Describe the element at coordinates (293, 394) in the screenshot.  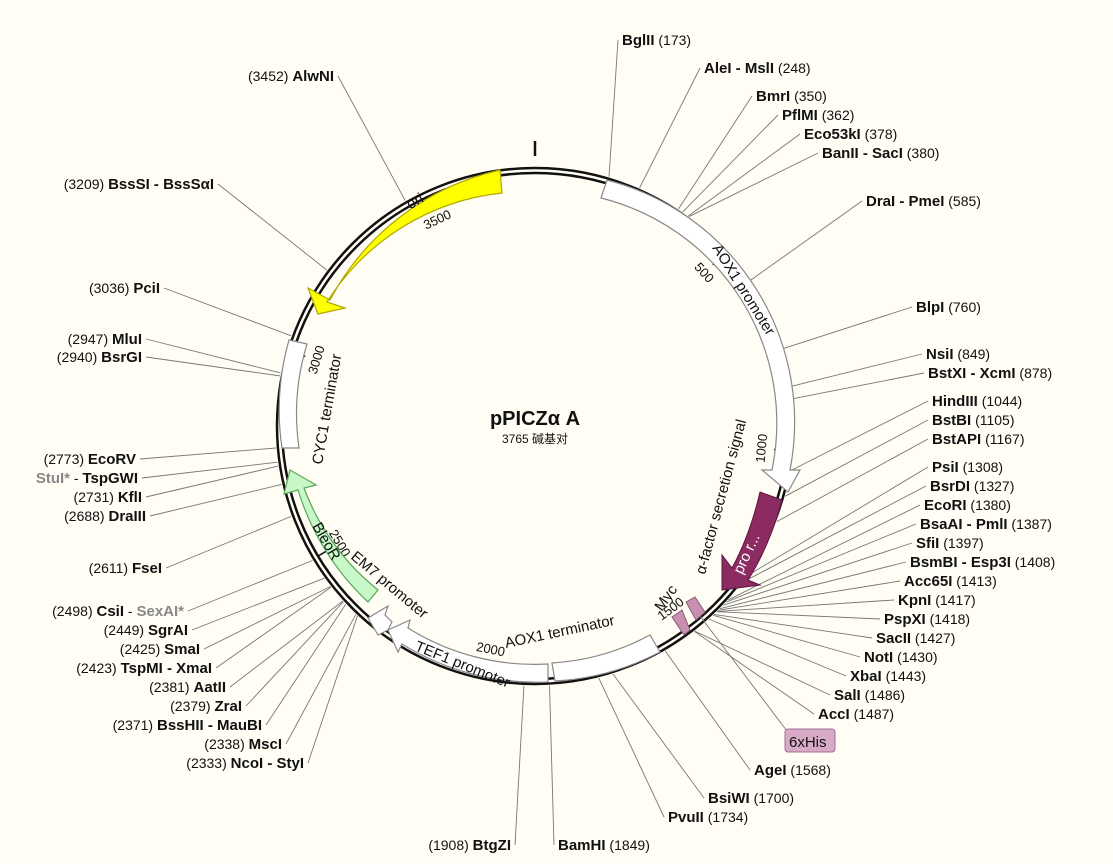
I see `cyc1-terminator-box` at that location.